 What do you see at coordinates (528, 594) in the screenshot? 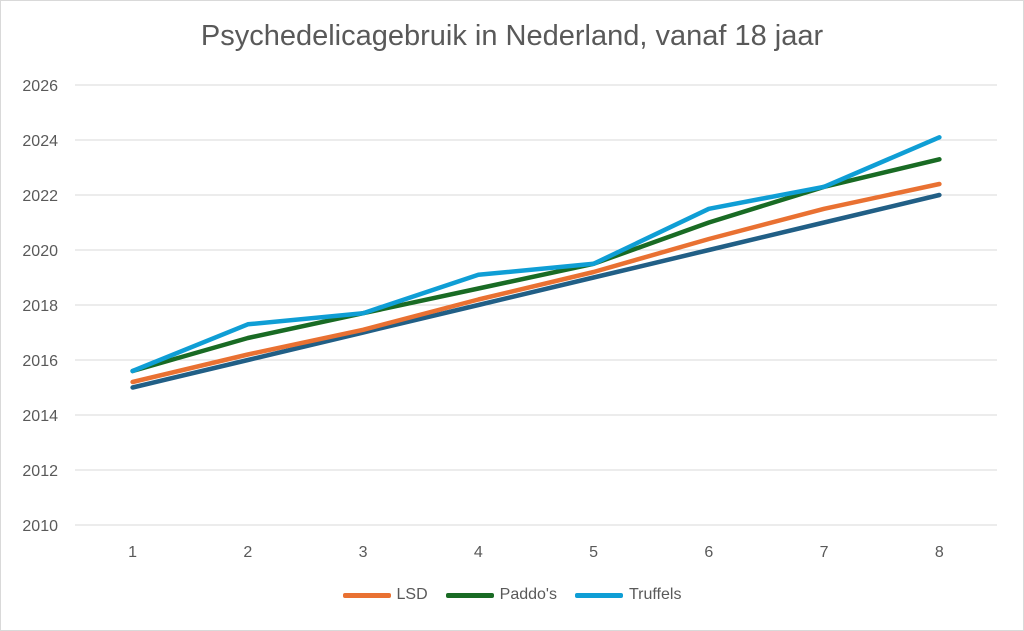
I see `legend-label: Paddo's` at bounding box center [528, 594].